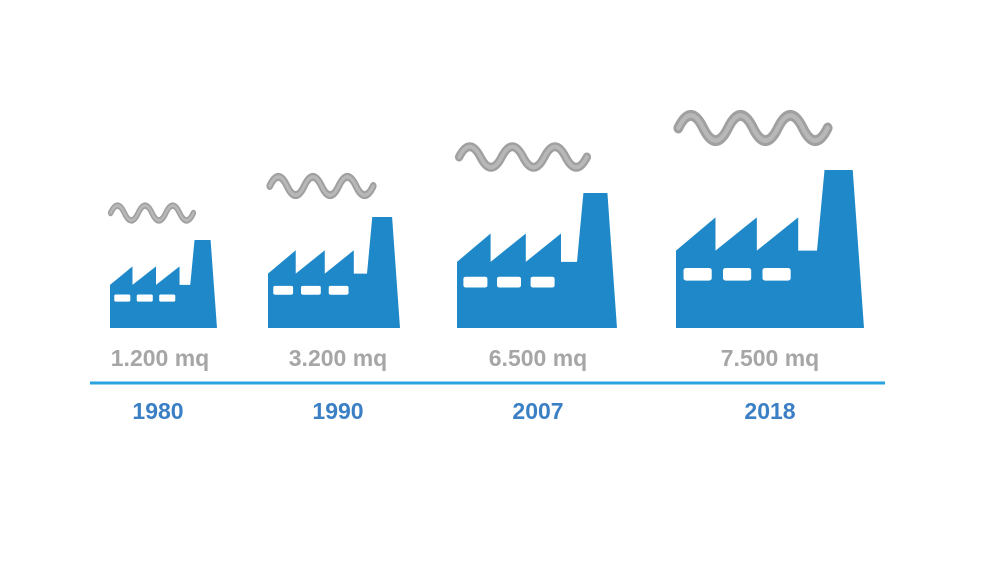  What do you see at coordinates (537, 411) in the screenshot?
I see `year-label: 2007` at bounding box center [537, 411].